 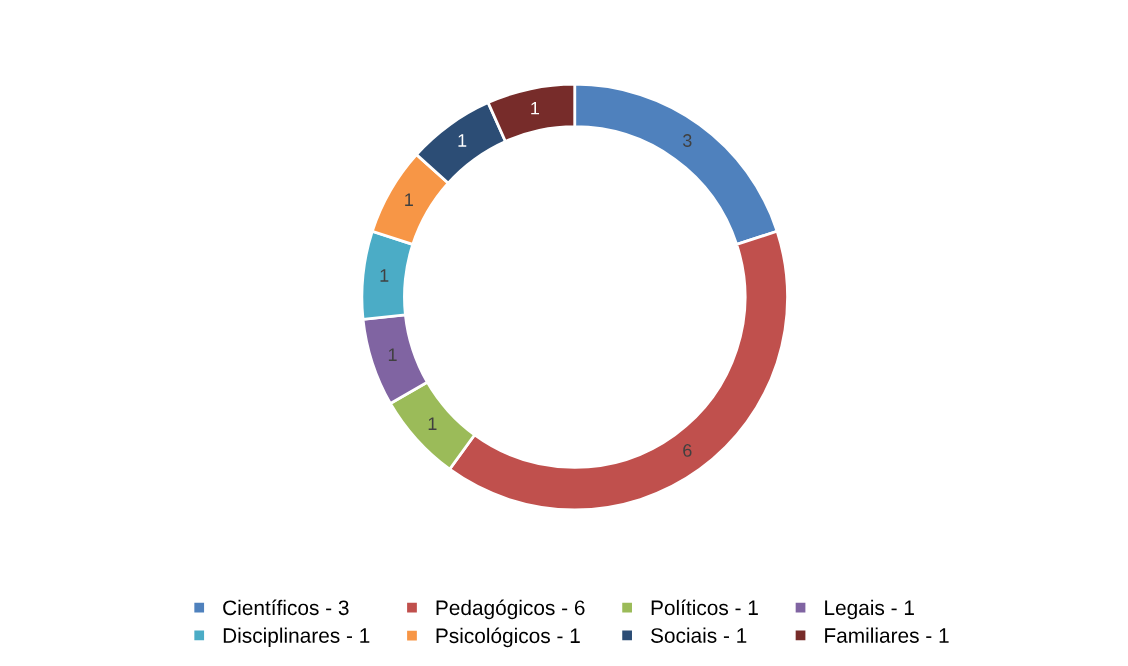 What do you see at coordinates (687, 450) in the screenshot?
I see `data-label: 6` at bounding box center [687, 450].